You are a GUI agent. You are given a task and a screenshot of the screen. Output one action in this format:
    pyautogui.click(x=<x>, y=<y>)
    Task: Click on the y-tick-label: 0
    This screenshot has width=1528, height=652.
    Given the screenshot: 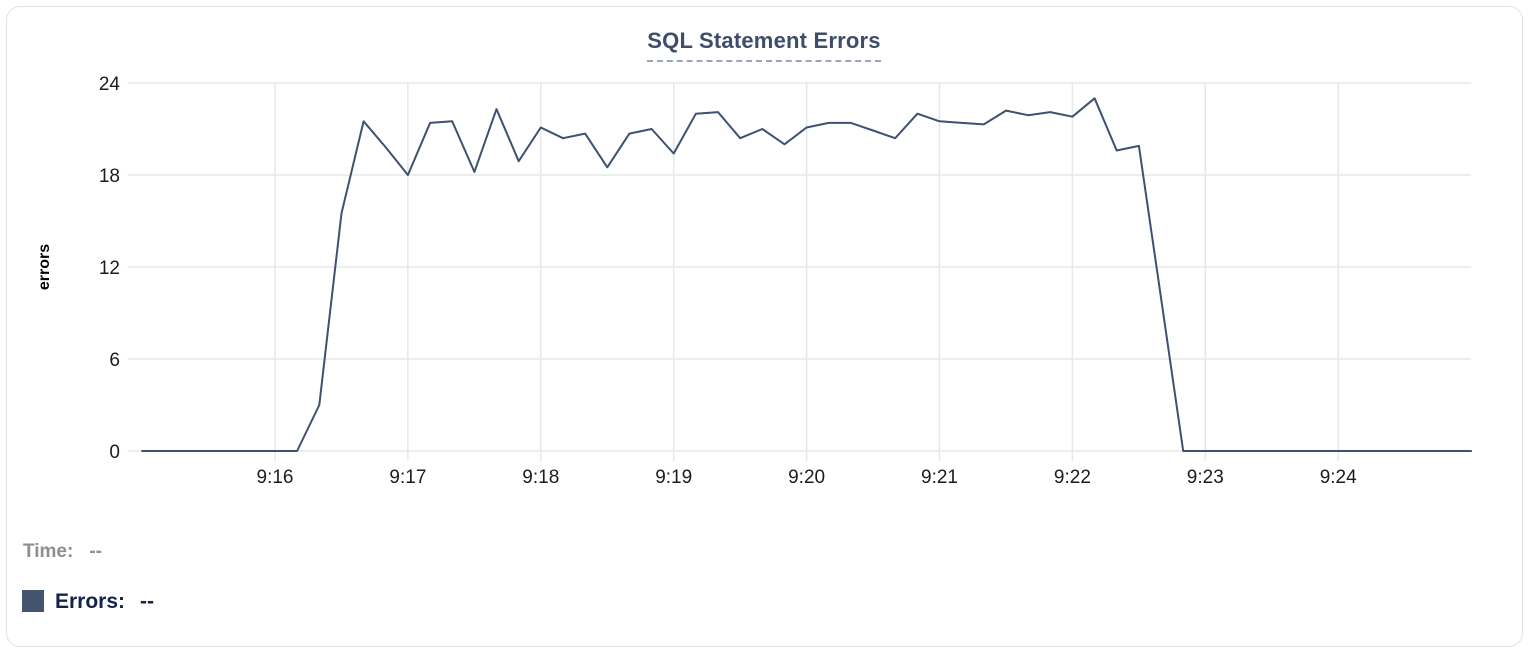 What is the action you would take?
    pyautogui.click(x=114, y=452)
    